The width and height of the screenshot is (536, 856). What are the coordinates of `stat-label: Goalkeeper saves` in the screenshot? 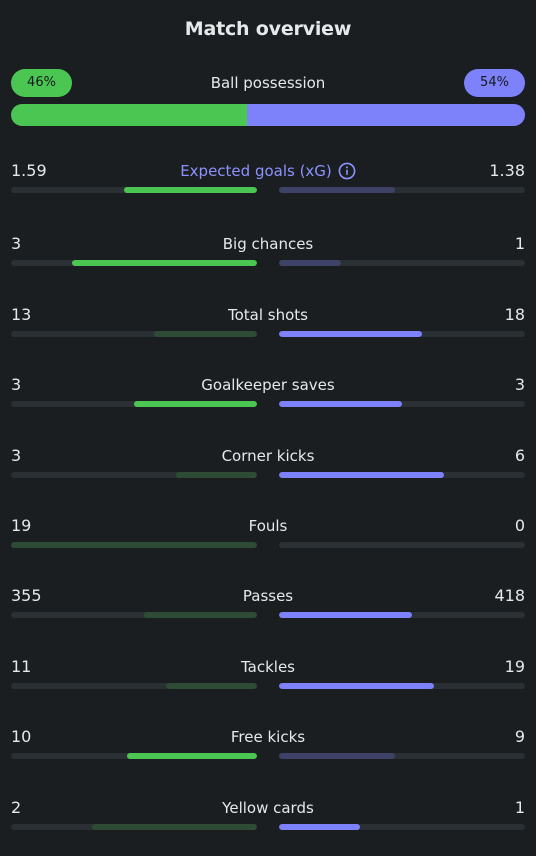 It's located at (268, 385).